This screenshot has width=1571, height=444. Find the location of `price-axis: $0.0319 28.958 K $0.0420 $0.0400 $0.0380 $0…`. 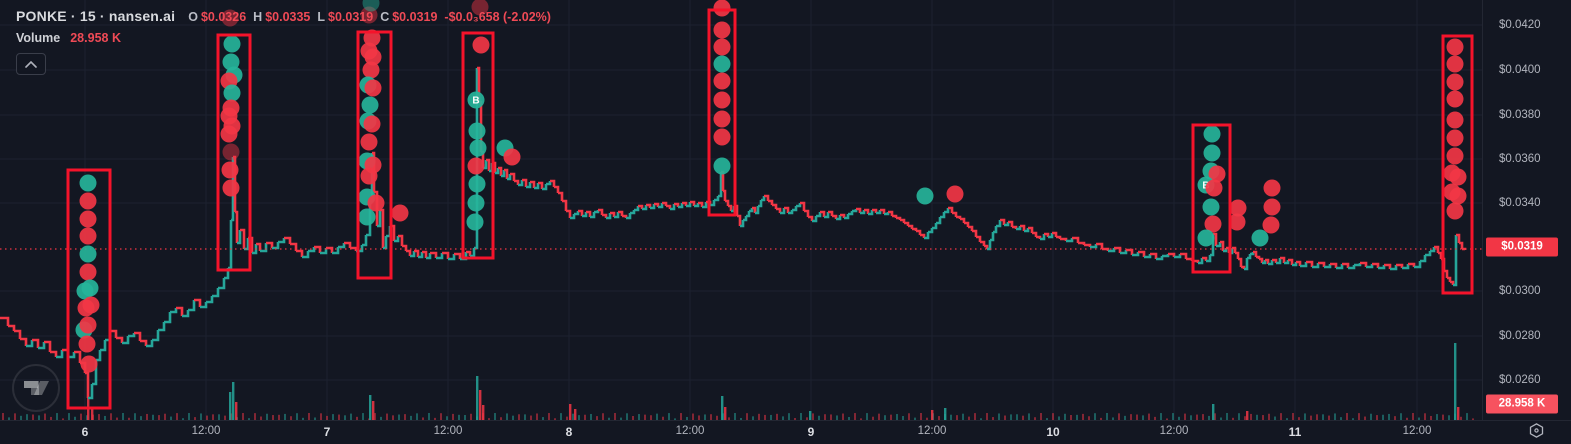

price-axis: $0.0319 28.958 K $0.0420 $0.0400 $0.0380 $0… is located at coordinates (1526, 210).